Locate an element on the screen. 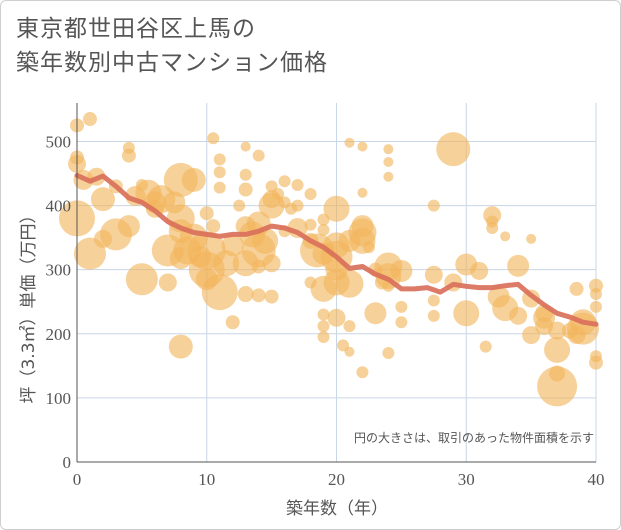 Image resolution: width=621 pixels, height=530 pixels. y-tick-label: 400 is located at coordinates (59, 206).